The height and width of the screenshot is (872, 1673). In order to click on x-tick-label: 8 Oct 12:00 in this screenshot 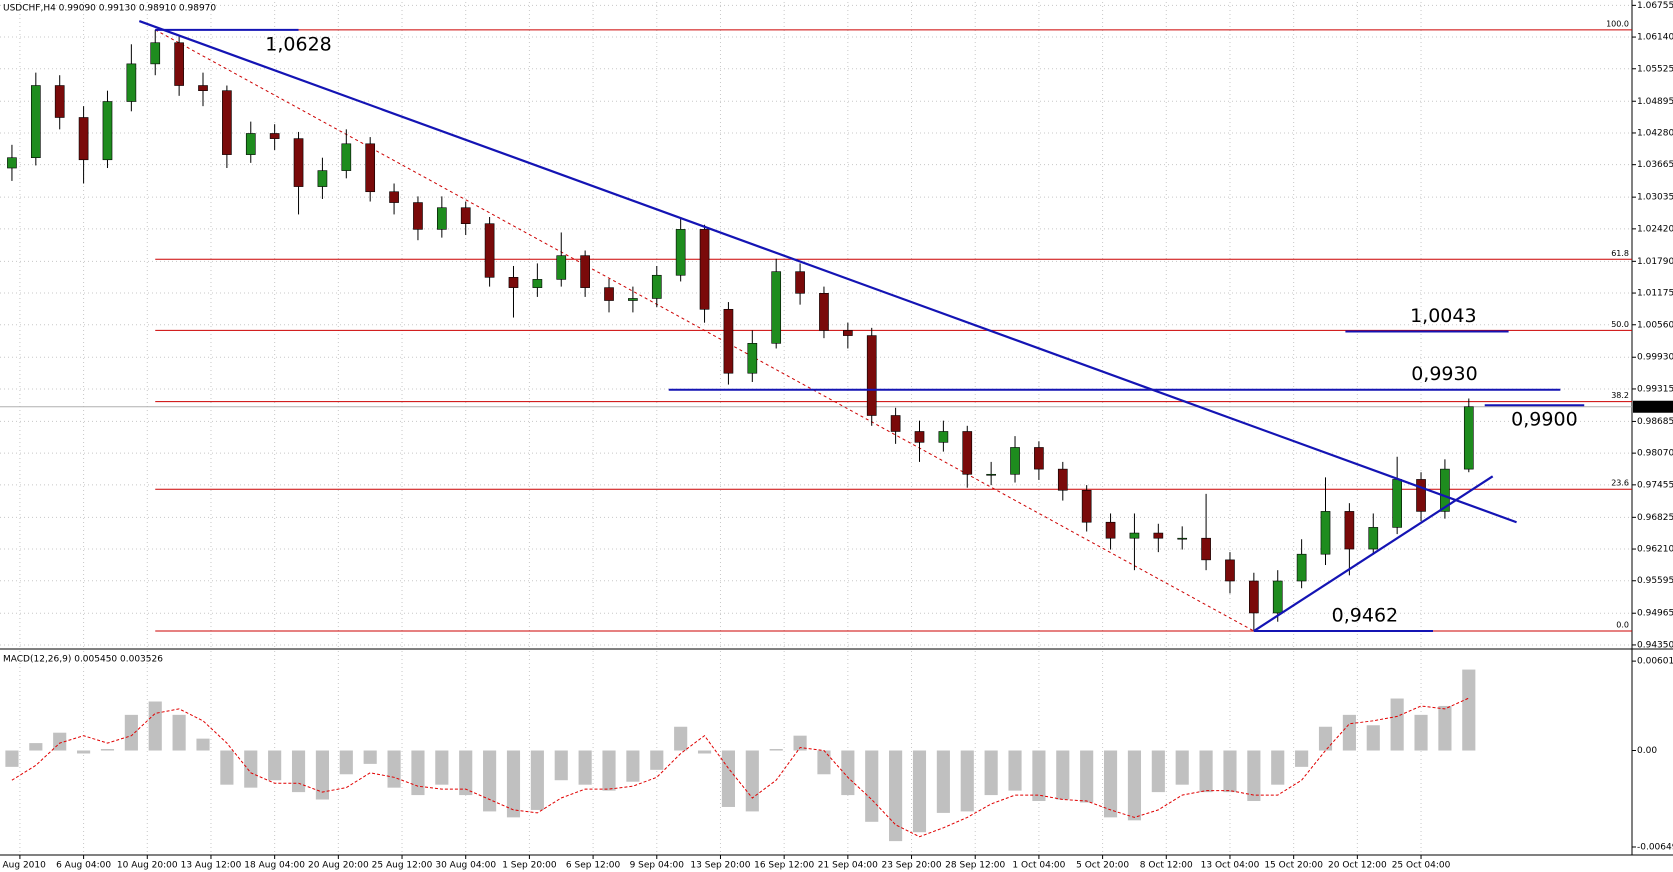, I will do `click(1166, 866)`.